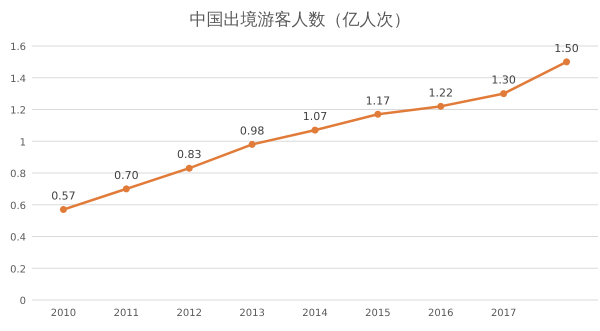 Image resolution: width=600 pixels, height=331 pixels. I want to click on y-tick-label: 1.2, so click(18, 111).